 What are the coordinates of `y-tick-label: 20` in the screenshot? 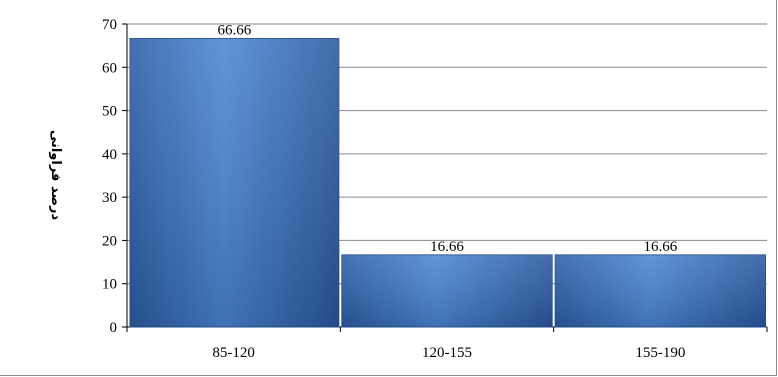 It's located at (109, 241).